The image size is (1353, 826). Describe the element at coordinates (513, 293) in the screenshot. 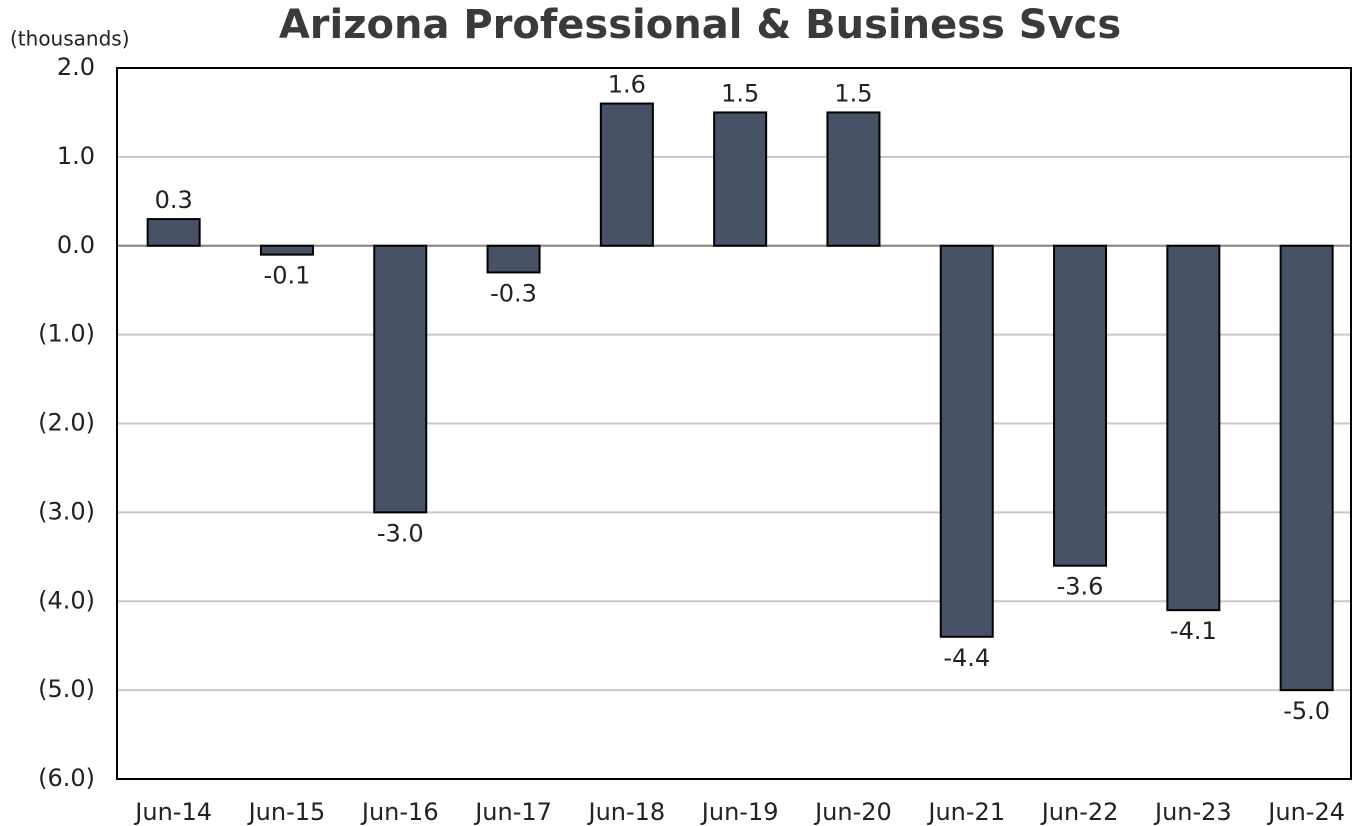

I see `data-label: -0.3` at that location.